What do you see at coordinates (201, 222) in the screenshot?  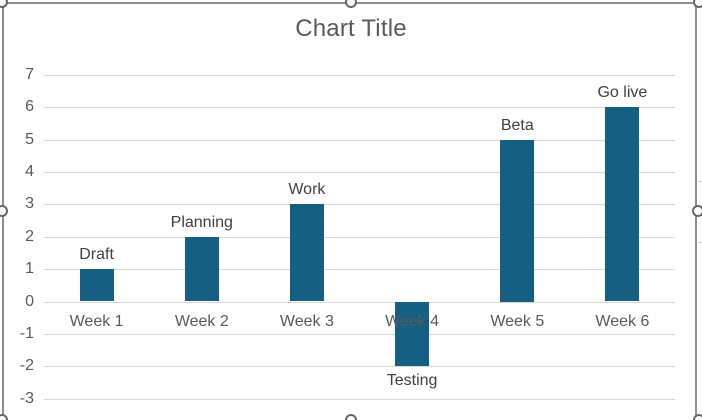 I see `data-label: Planning` at bounding box center [201, 222].